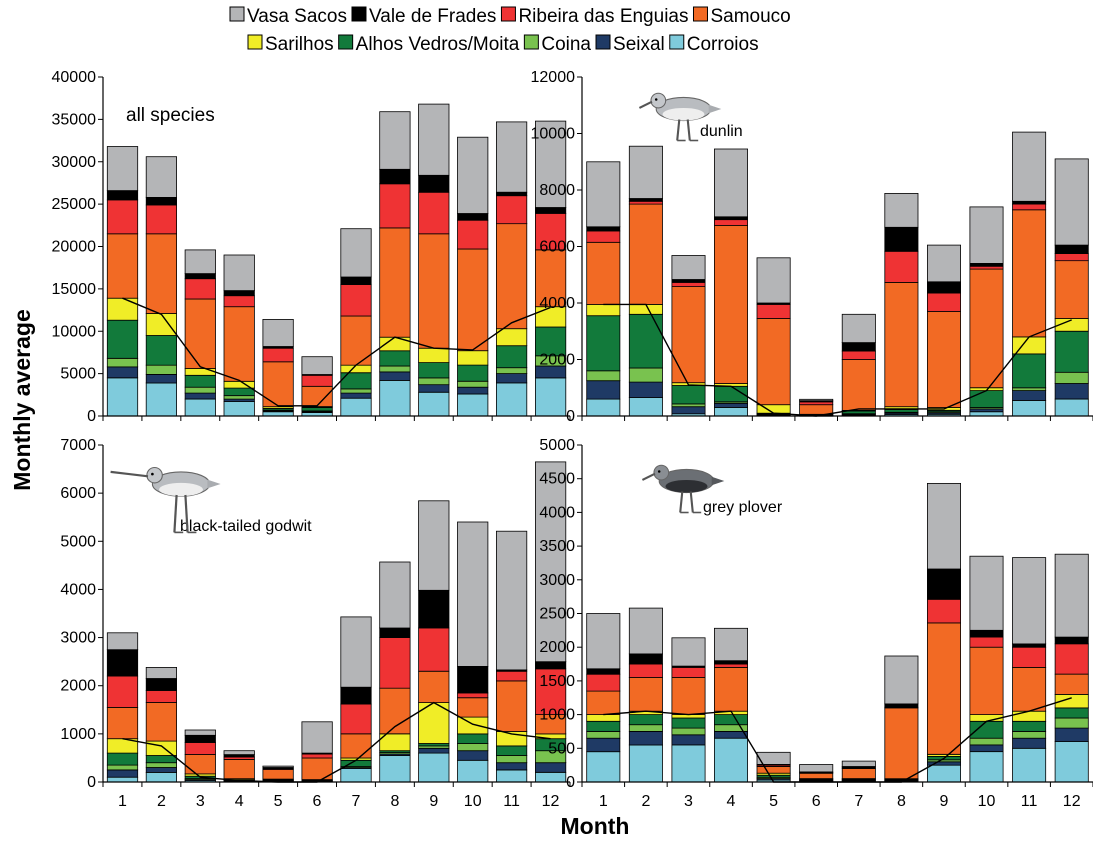  Describe the element at coordinates (122, 691) in the screenshot. I see `bar-black-tailed-godwit-m1-ribeira-das-enguias` at that location.